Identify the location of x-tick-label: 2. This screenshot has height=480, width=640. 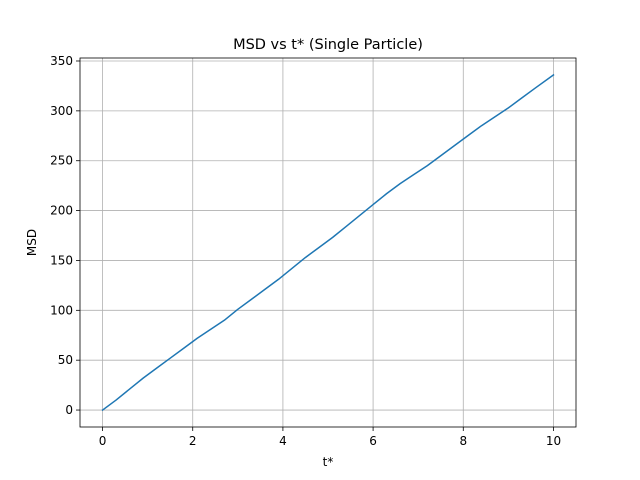
(193, 441).